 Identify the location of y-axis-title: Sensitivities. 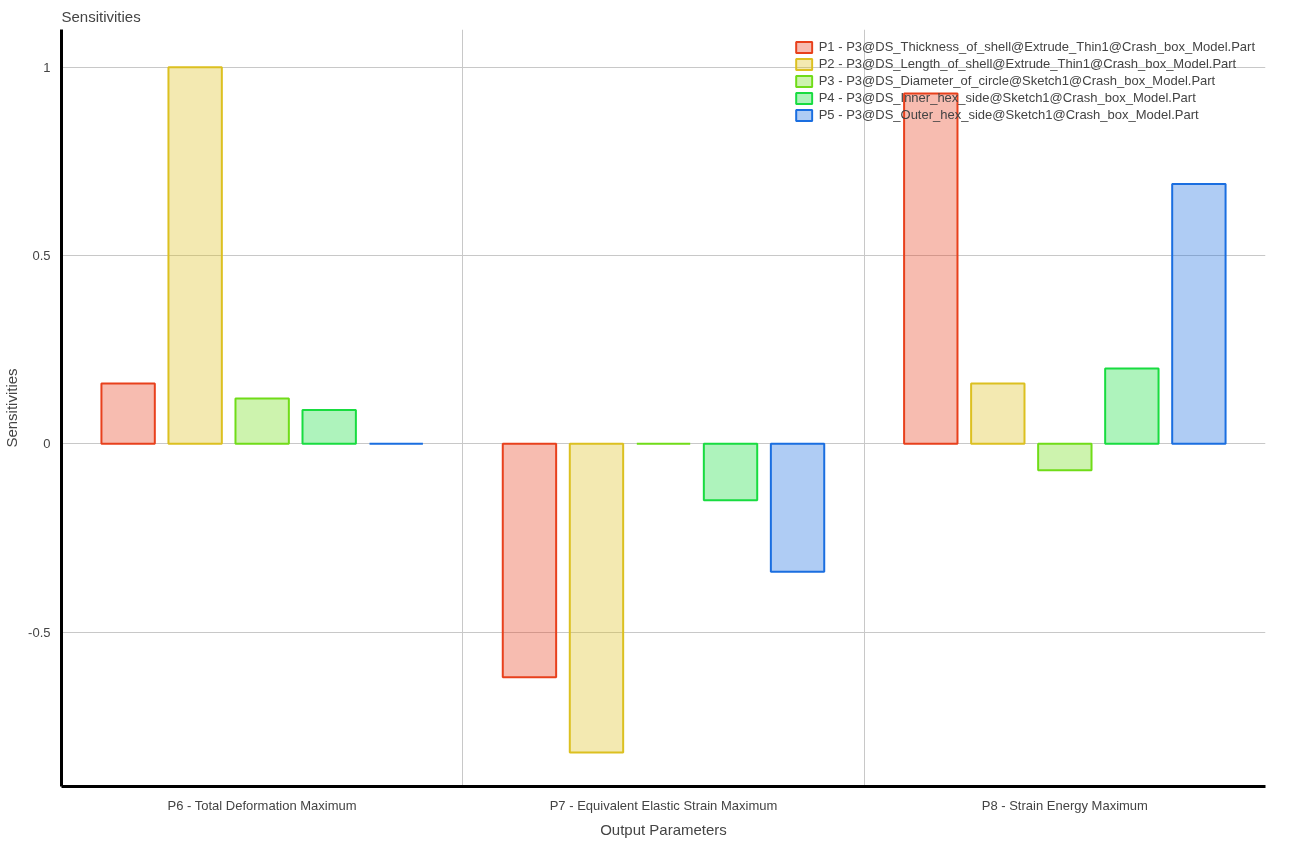
(12, 408).